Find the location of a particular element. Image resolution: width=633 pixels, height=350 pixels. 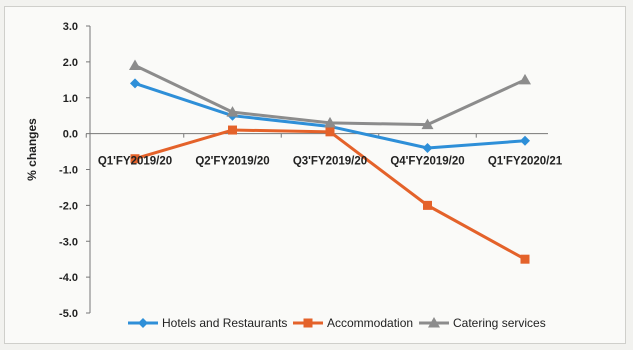

x-tick-label: Q4'FY2019/20 is located at coordinates (427, 162).